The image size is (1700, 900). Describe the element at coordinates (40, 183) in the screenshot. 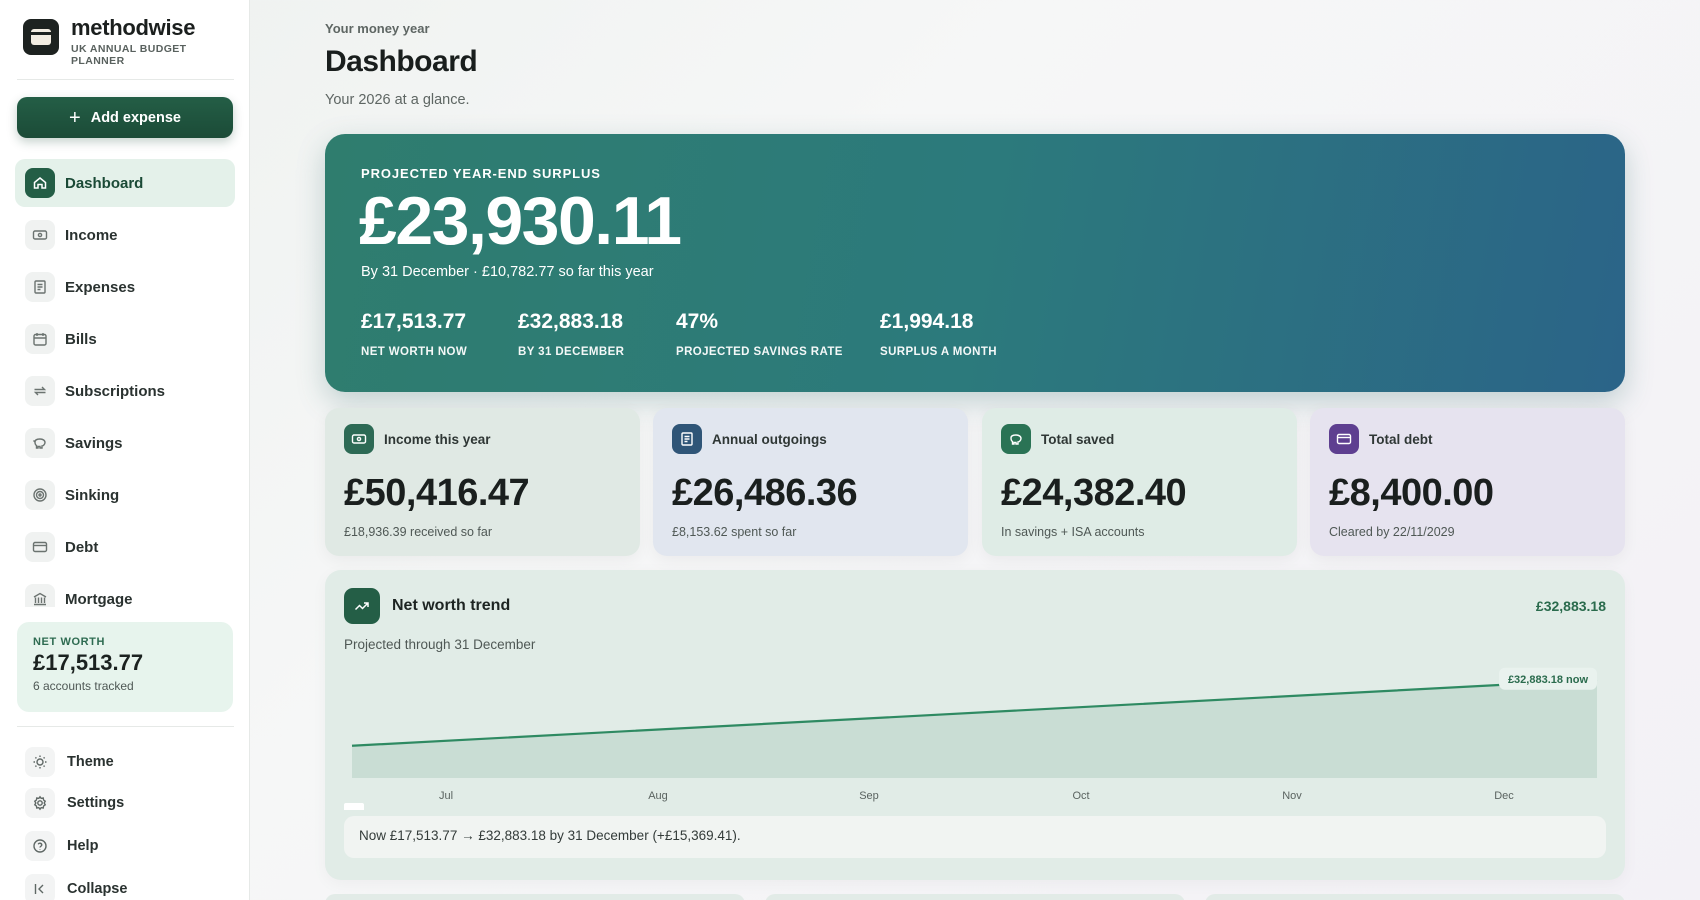

I see `home-icon` at that location.